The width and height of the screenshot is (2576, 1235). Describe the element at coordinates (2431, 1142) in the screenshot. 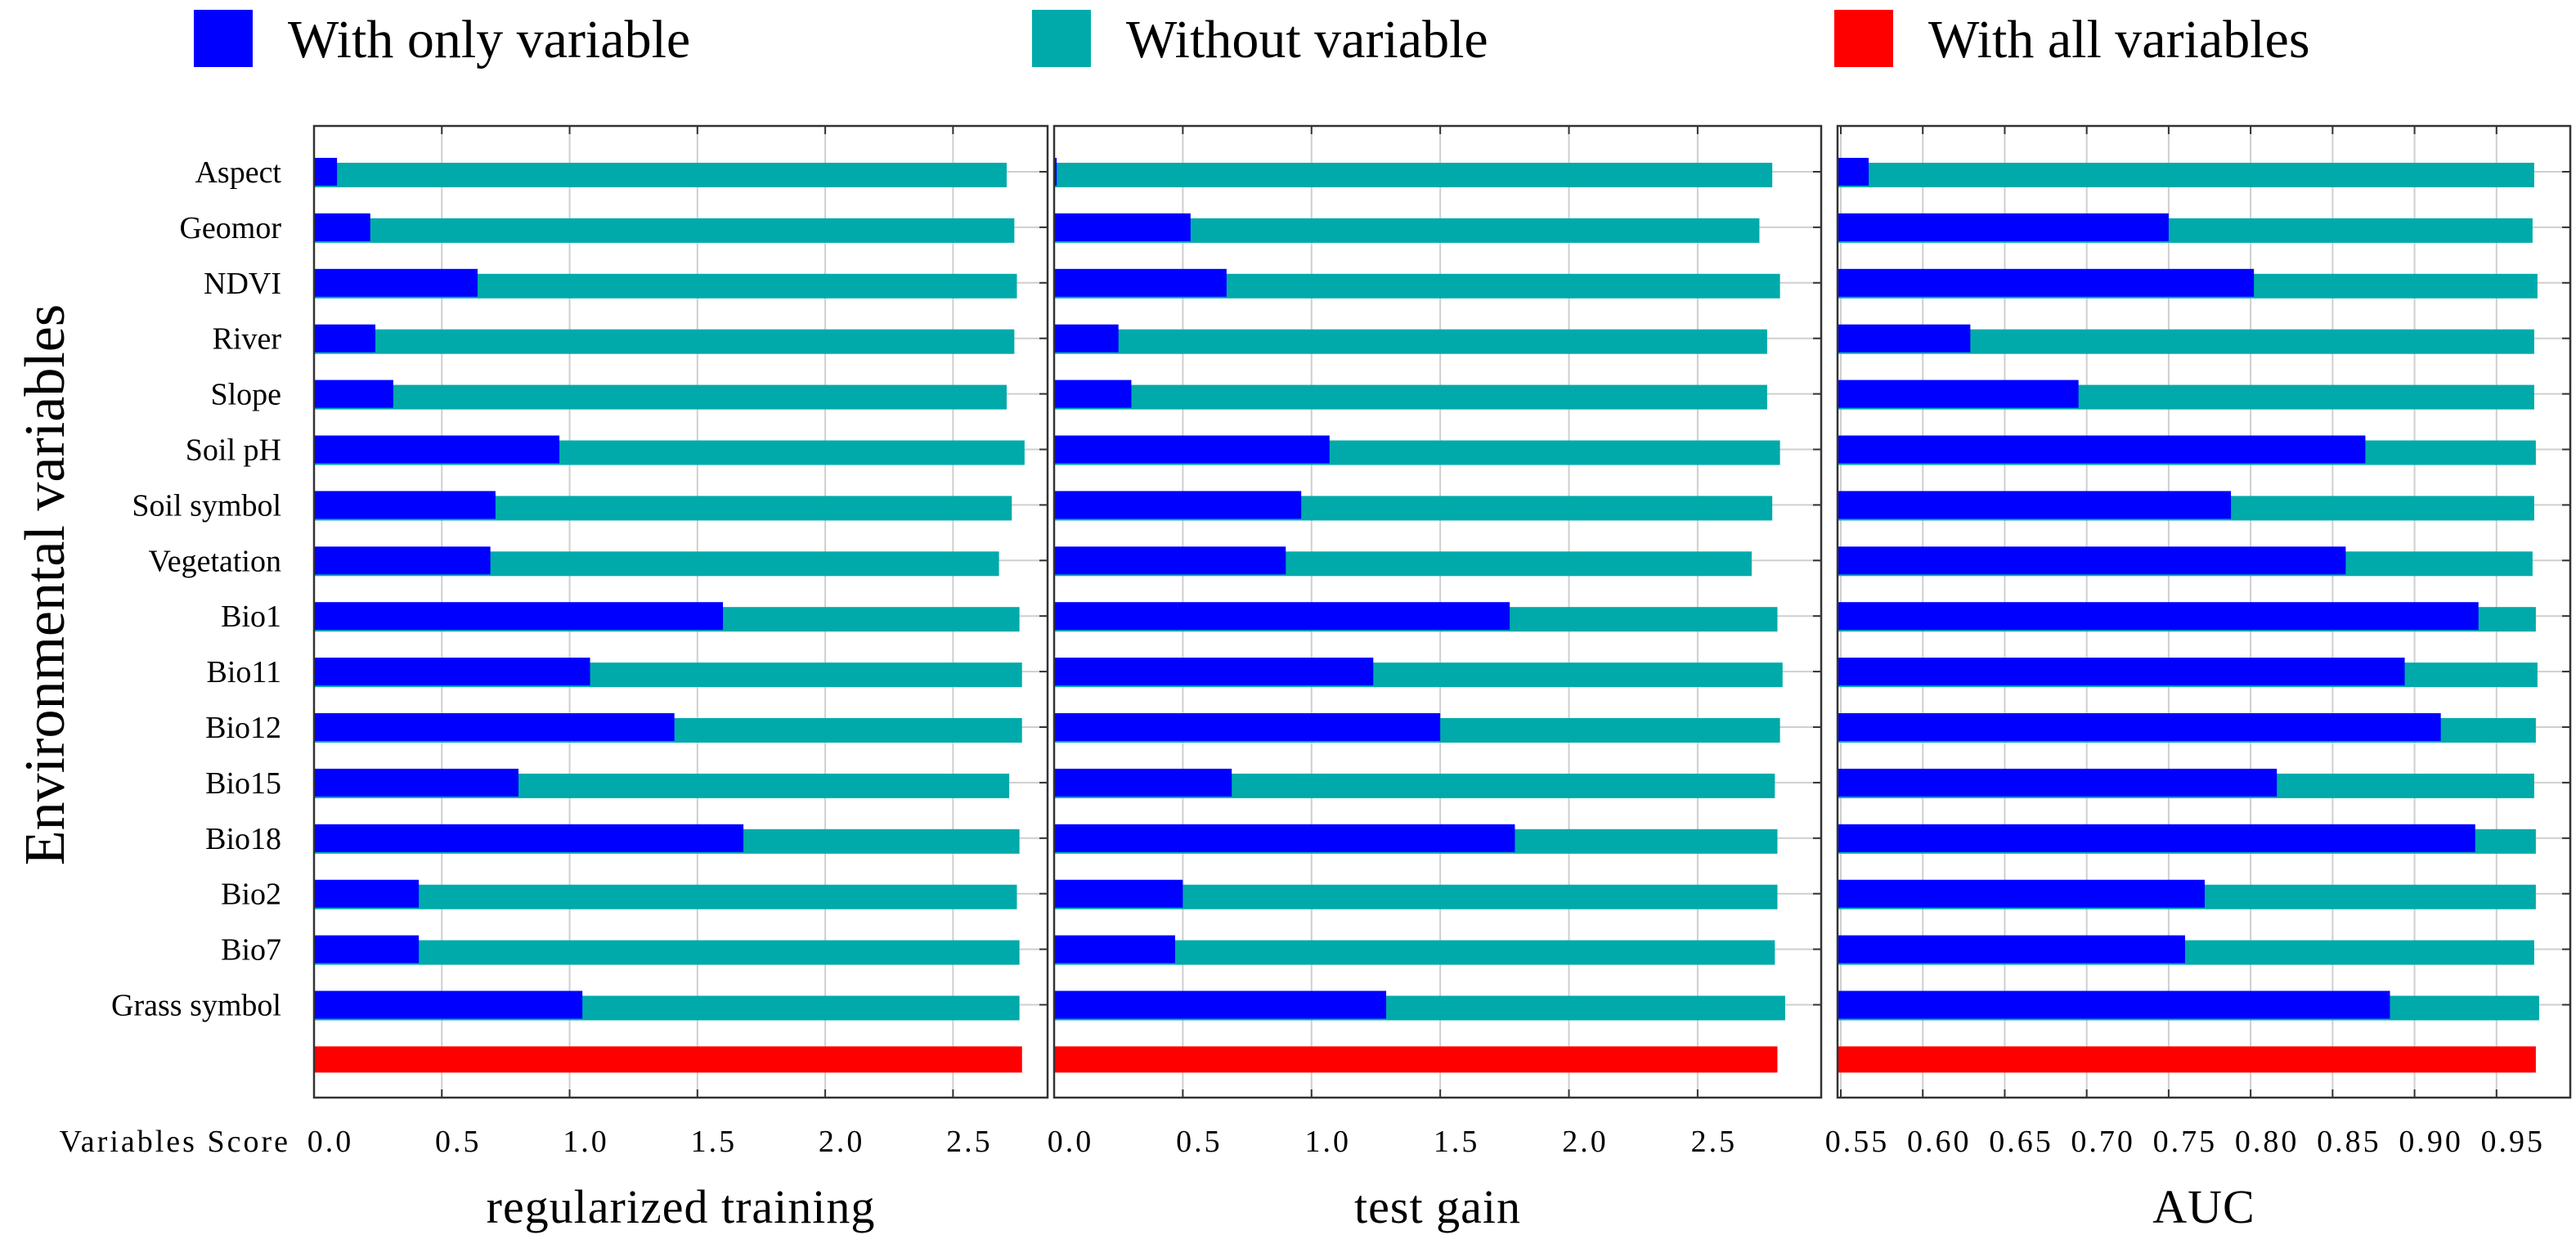

I see `tick-label: 0.90` at that location.